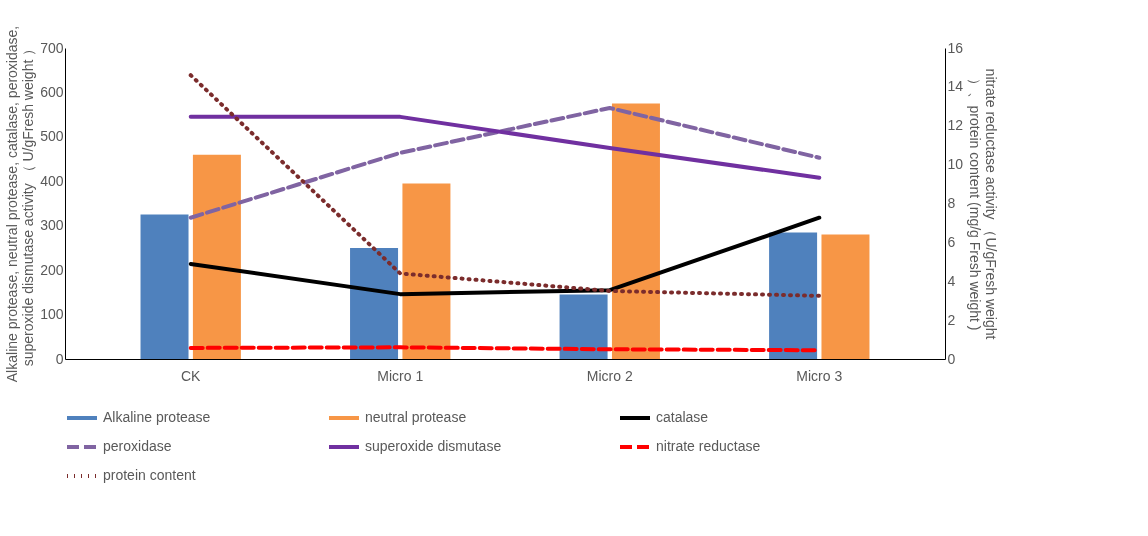 This screenshot has height=536, width=1148. What do you see at coordinates (819, 375) in the screenshot?
I see `x-tick-label: Micro 3` at bounding box center [819, 375].